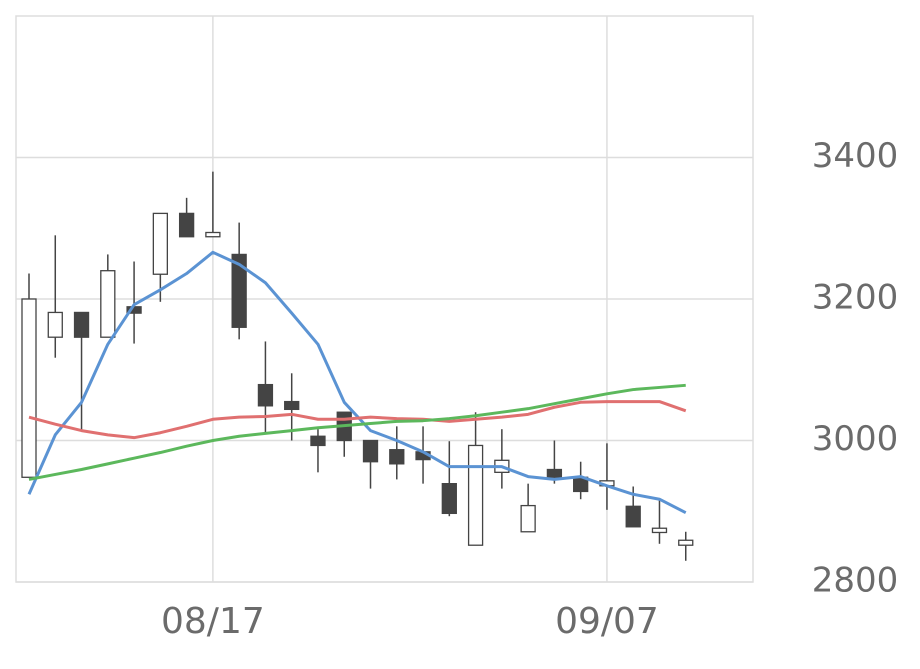 Image resolution: width=920 pixels, height=669 pixels. What do you see at coordinates (855, 439) in the screenshot?
I see `y-tick-label: 3000` at bounding box center [855, 439].